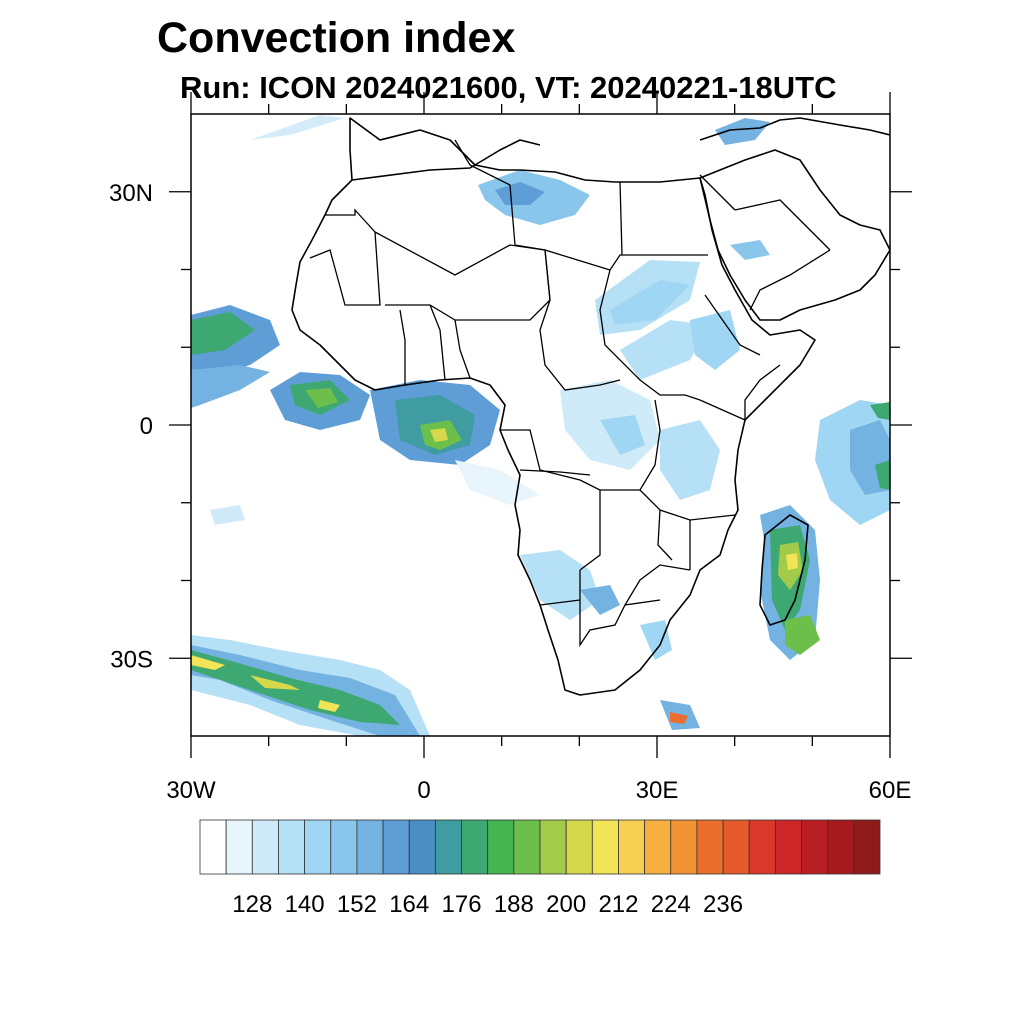 Image resolution: width=1024 pixels, height=1024 pixels. What do you see at coordinates (890, 790) in the screenshot?
I see `lon-tick-label: 60E` at bounding box center [890, 790].